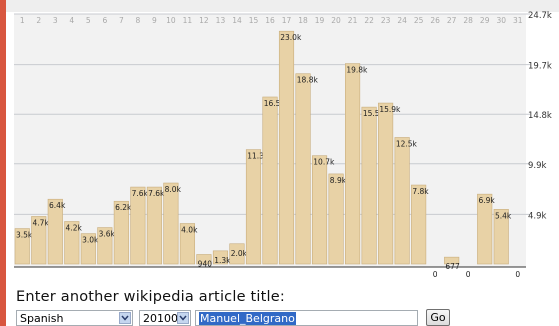  What do you see at coordinates (357, 70) in the screenshot?
I see `data-label: 19.8k` at bounding box center [357, 70].